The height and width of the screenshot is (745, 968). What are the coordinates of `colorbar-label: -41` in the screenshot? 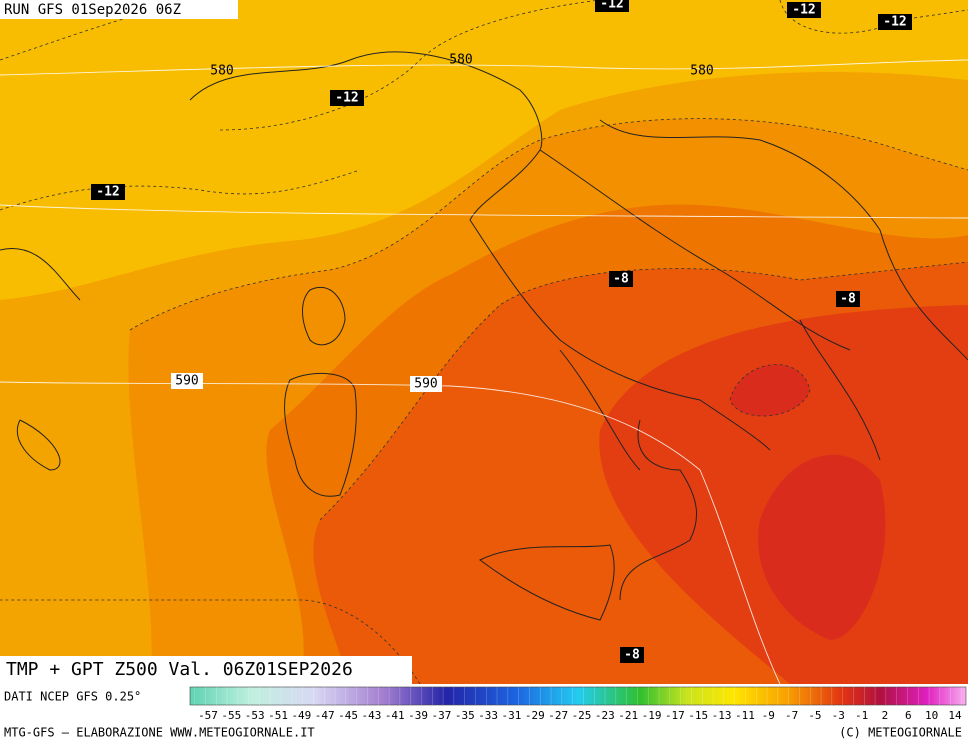 It's located at (395, 715).